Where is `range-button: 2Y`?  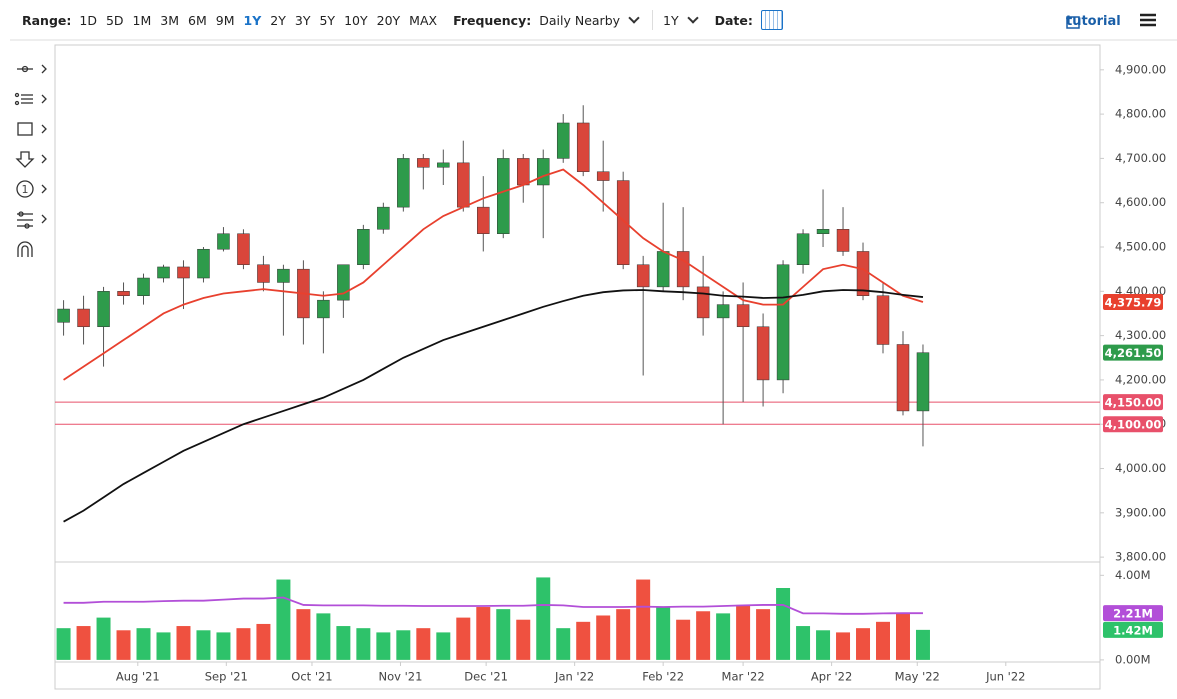 range-button: 2Y is located at coordinates (278, 20).